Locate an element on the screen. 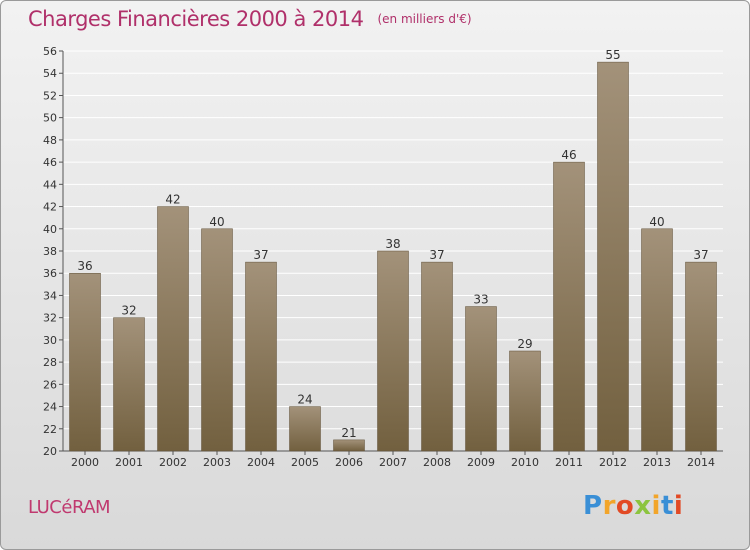 The image size is (750, 550). bar-2005 is located at coordinates (305, 429).